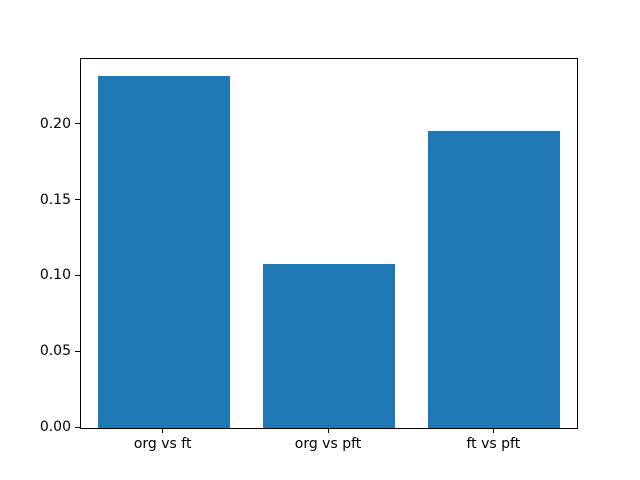 This screenshot has width=640, height=480. I want to click on bar-ft-vs-pft, so click(494, 279).